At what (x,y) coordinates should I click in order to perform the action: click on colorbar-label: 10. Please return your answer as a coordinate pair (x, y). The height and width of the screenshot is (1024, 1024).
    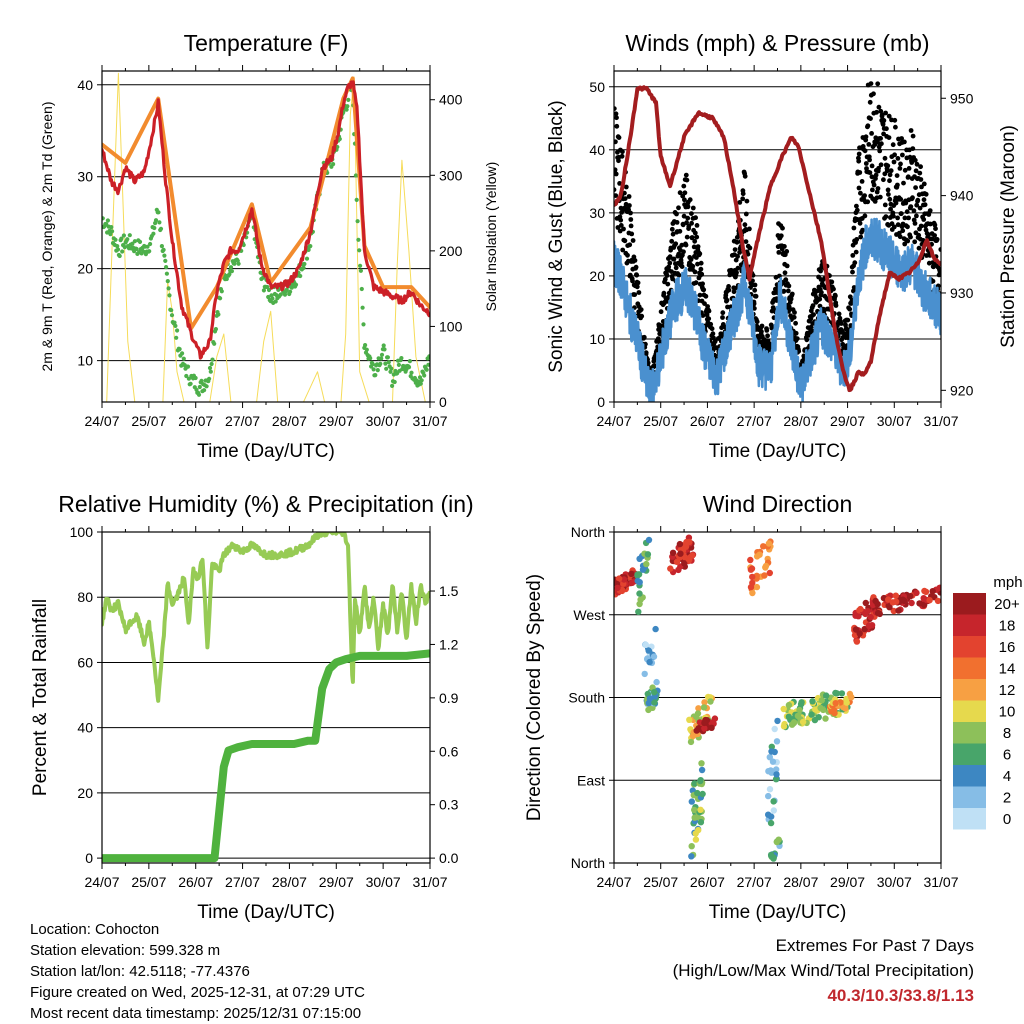
    Looking at the image, I should click on (1007, 712).